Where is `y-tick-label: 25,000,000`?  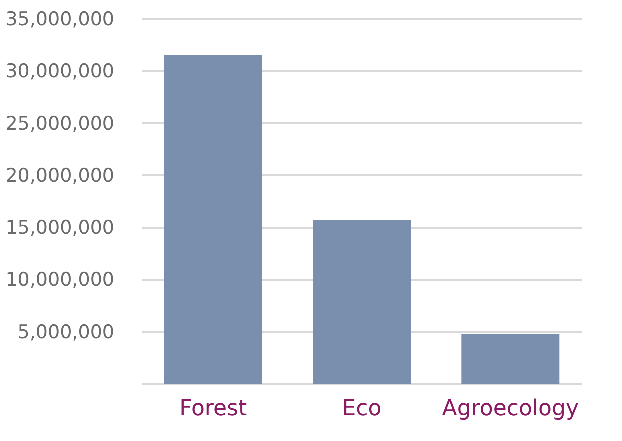
y-tick-label: 25,000,000 is located at coordinates (60, 123).